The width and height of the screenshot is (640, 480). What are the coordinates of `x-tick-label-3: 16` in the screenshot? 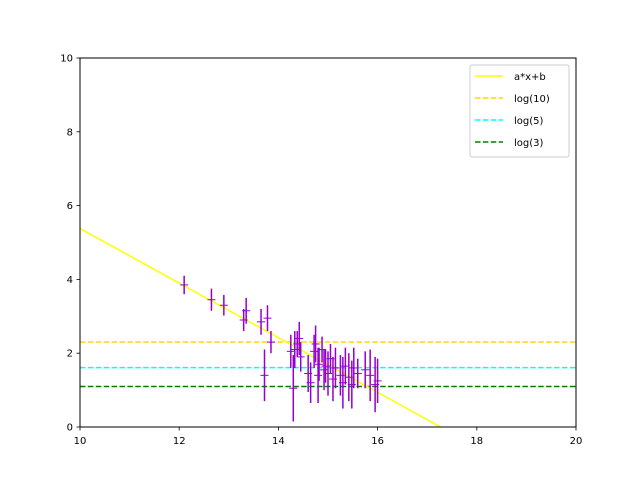 It's located at (377, 441).